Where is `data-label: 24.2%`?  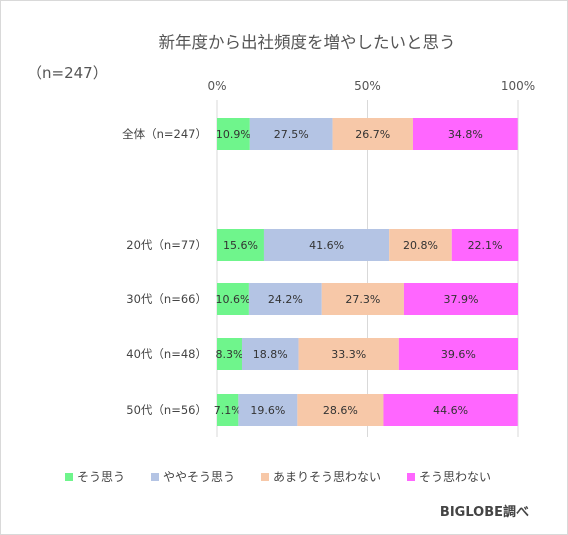 data-label: 24.2% is located at coordinates (285, 299).